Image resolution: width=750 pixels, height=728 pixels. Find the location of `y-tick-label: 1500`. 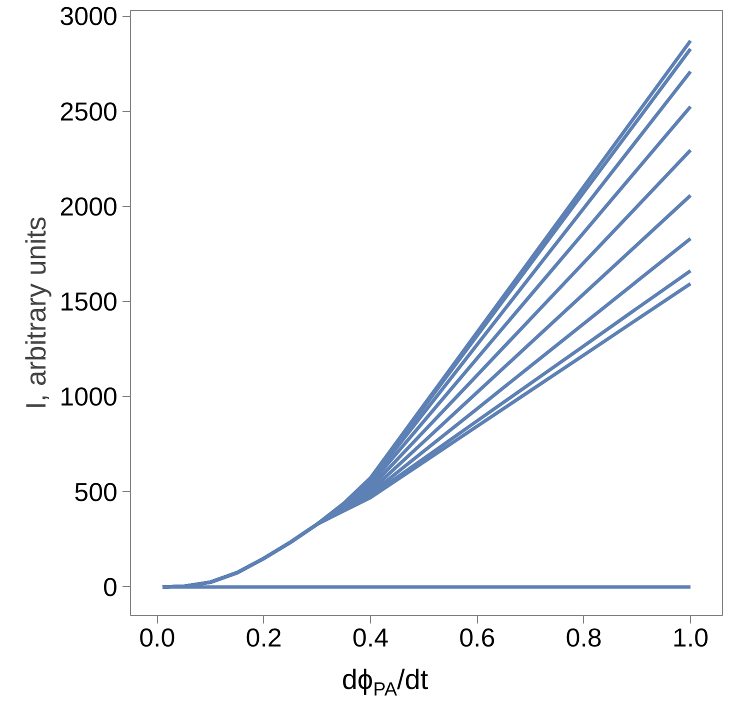

y-tick-label: 1500 is located at coordinates (89, 301).